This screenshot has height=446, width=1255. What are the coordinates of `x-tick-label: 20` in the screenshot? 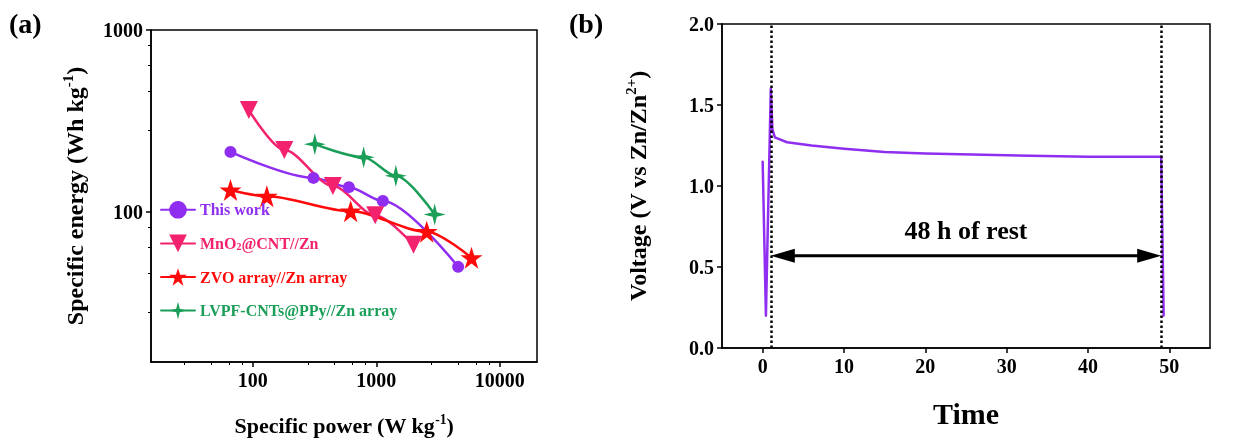 It's located at (925, 366).